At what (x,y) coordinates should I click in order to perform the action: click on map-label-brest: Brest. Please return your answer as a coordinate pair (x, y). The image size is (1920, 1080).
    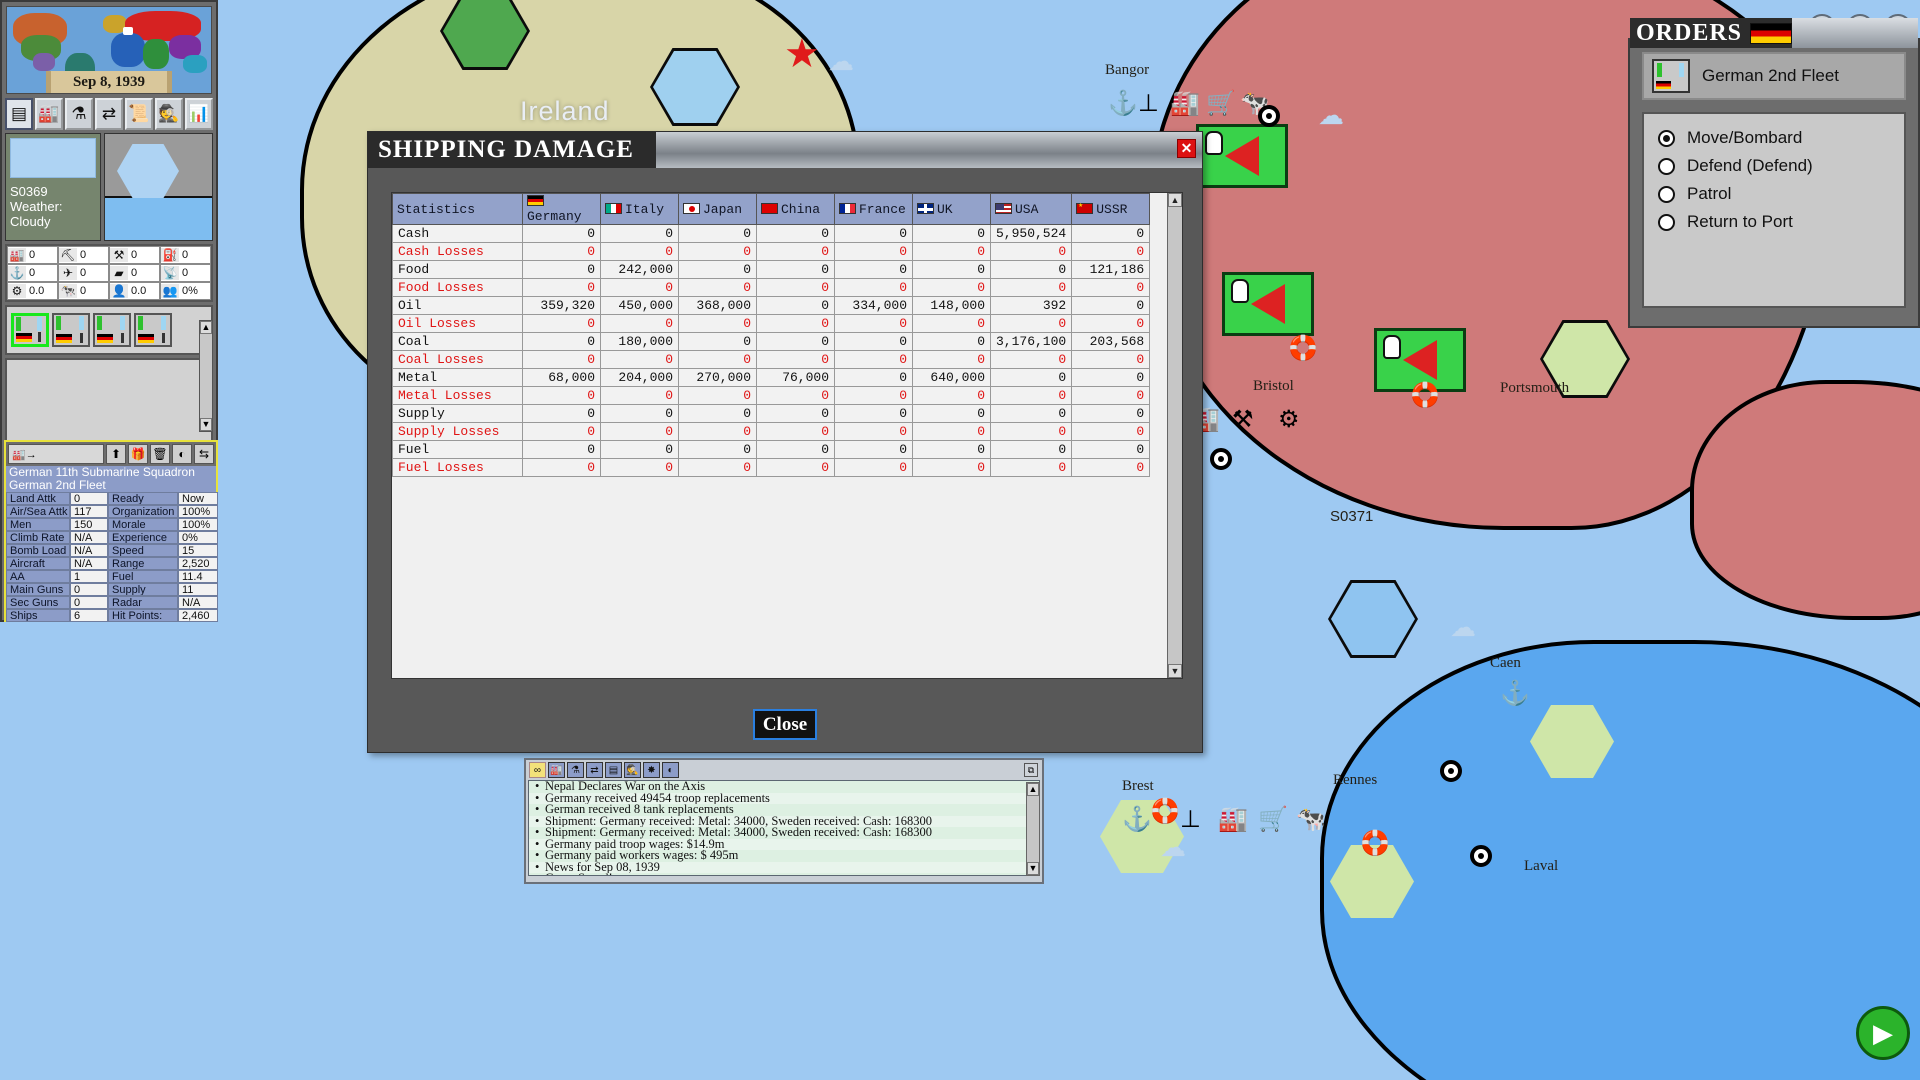
    Looking at the image, I should click on (1138, 786).